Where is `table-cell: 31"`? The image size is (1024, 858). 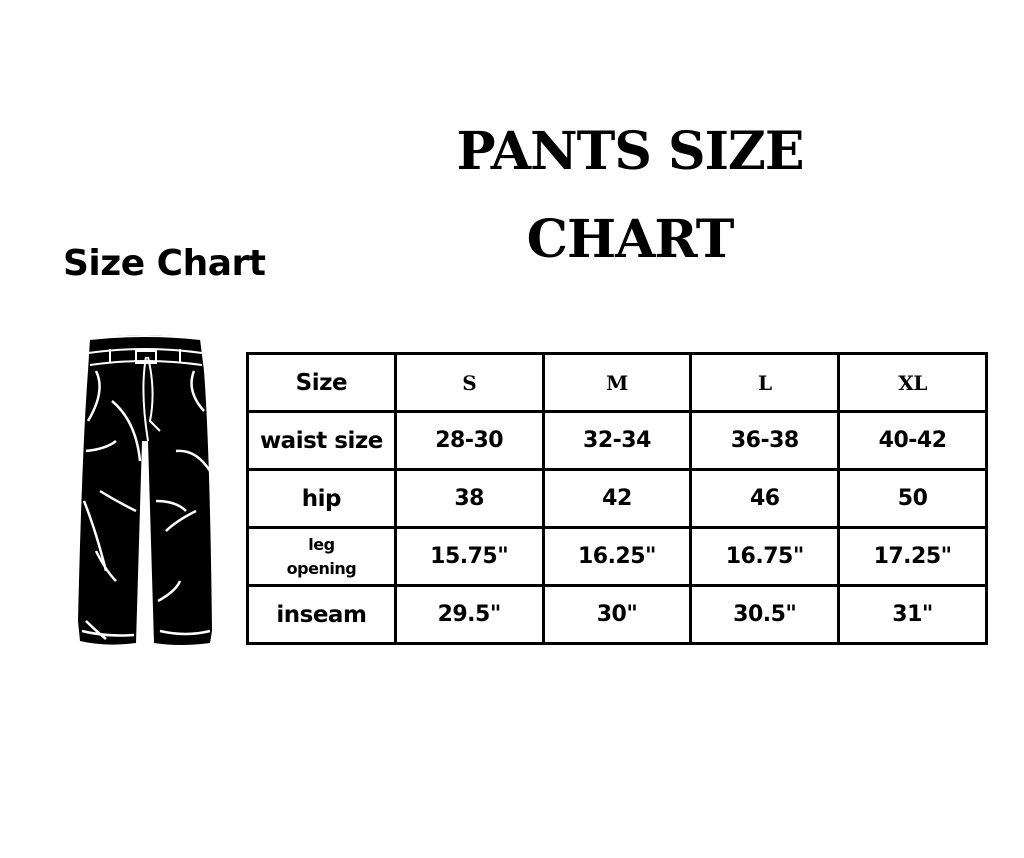 table-cell: 31" is located at coordinates (912, 614).